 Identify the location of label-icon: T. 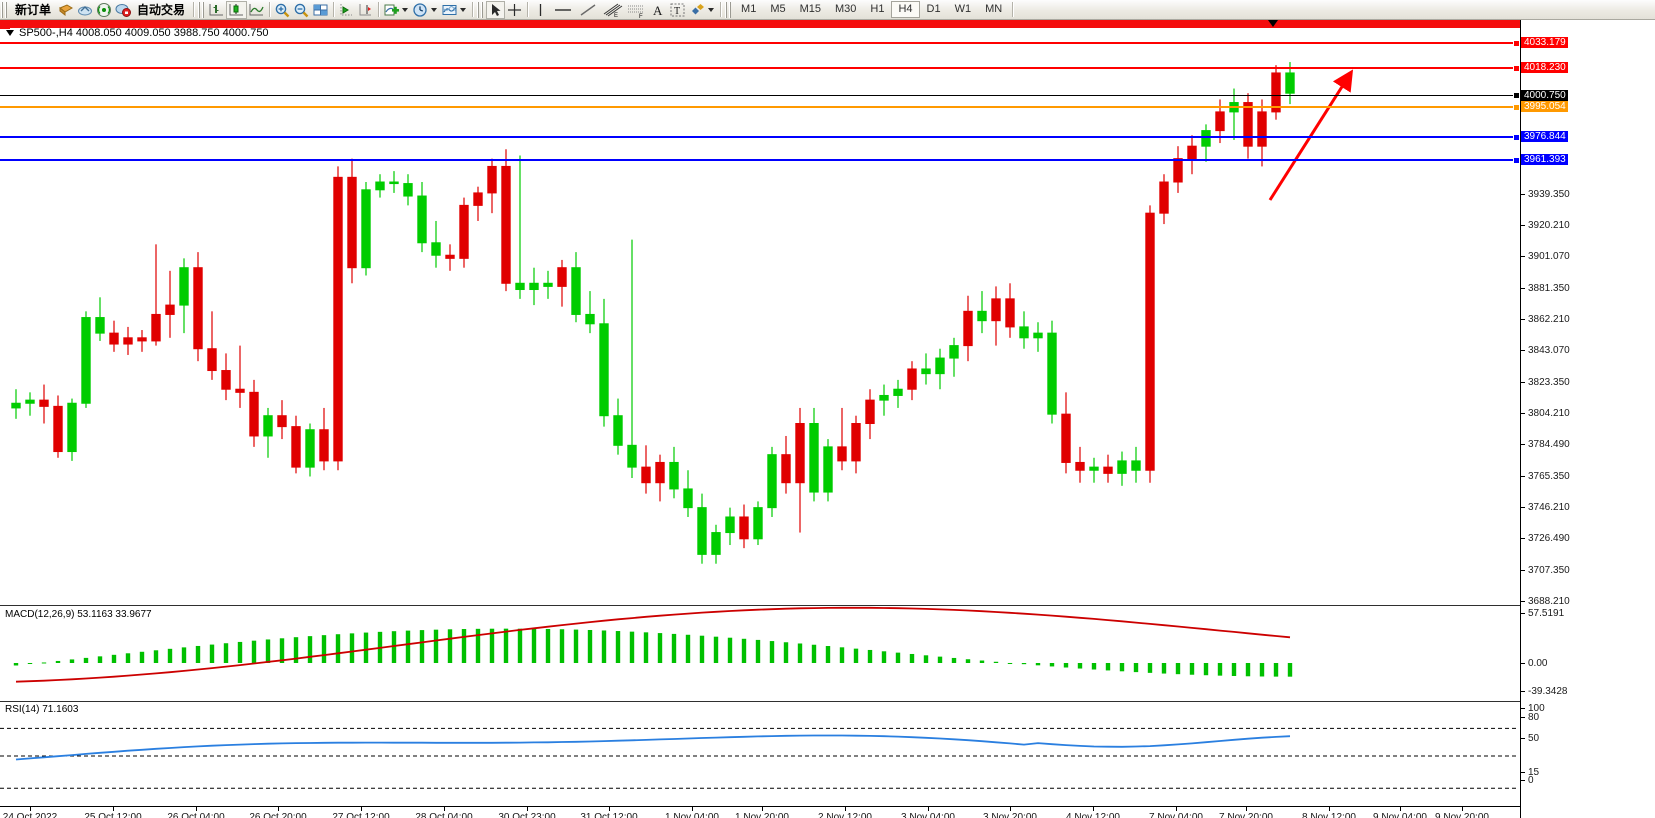
(677, 10).